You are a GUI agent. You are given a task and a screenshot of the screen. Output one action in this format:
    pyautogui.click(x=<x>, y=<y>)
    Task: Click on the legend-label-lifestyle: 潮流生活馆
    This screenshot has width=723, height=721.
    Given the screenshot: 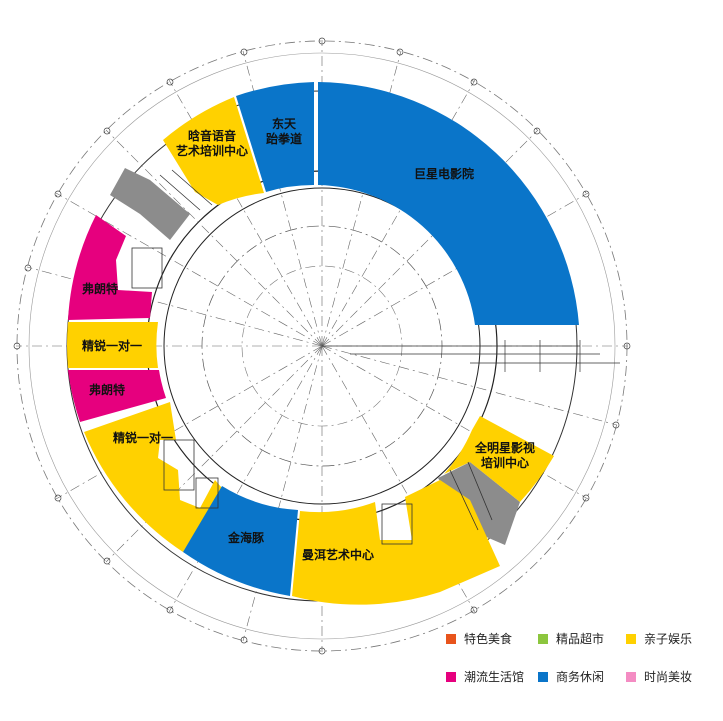 What is the action you would take?
    pyautogui.click(x=494, y=677)
    